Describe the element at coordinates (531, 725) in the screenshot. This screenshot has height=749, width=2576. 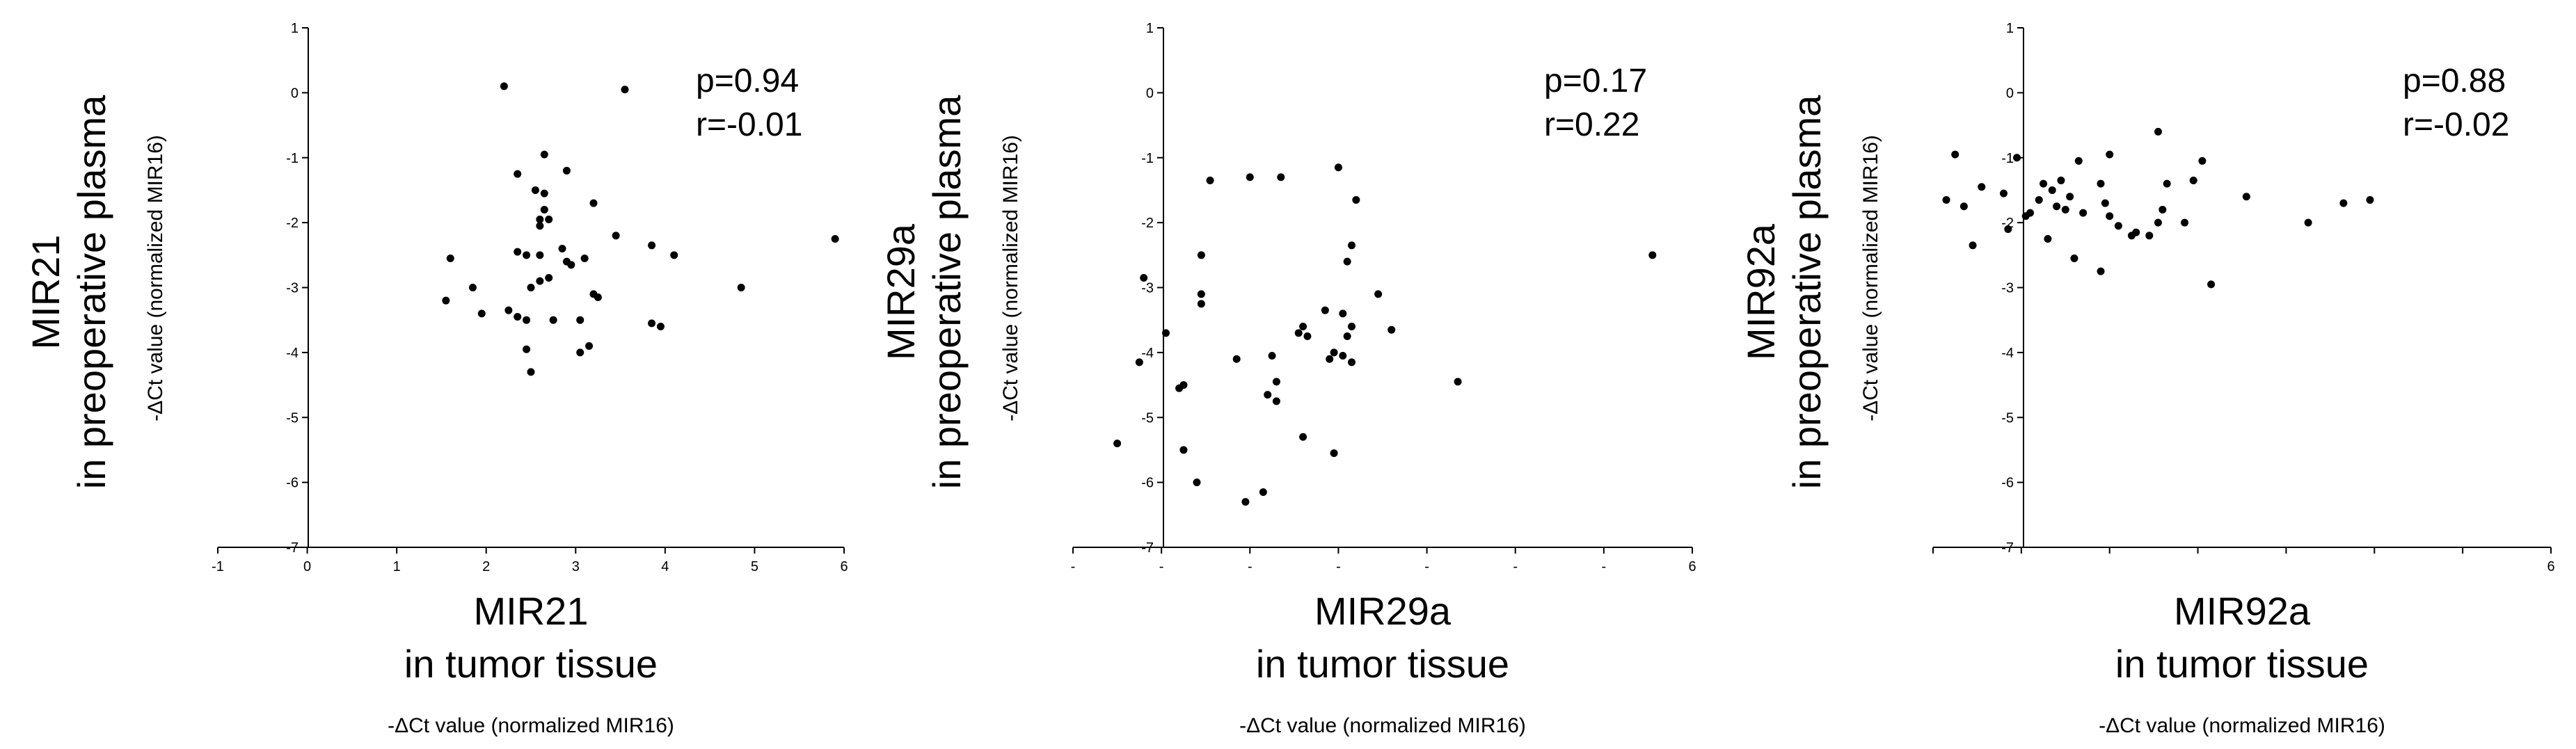
I see `x-label-sub: -ΔCt value (normalized MIR16)` at that location.